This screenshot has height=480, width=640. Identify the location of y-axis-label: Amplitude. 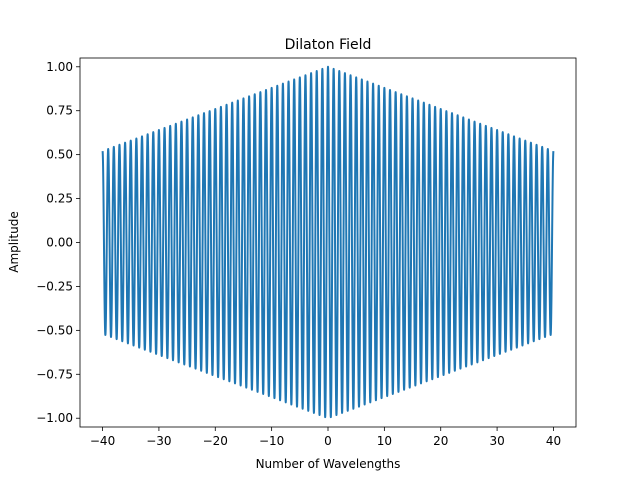
(14, 242).